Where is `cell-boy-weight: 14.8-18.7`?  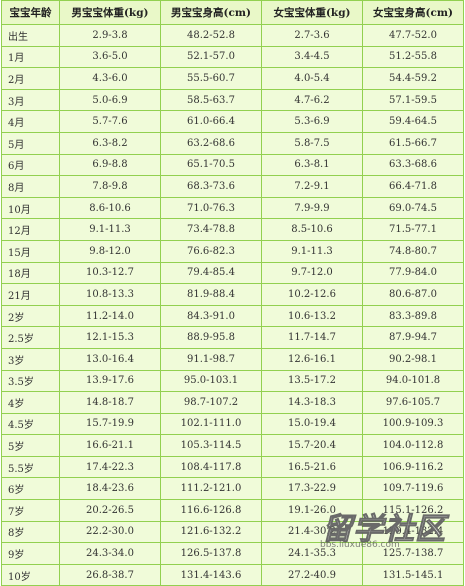 cell-boy-weight: 14.8-18.7 is located at coordinates (110, 402).